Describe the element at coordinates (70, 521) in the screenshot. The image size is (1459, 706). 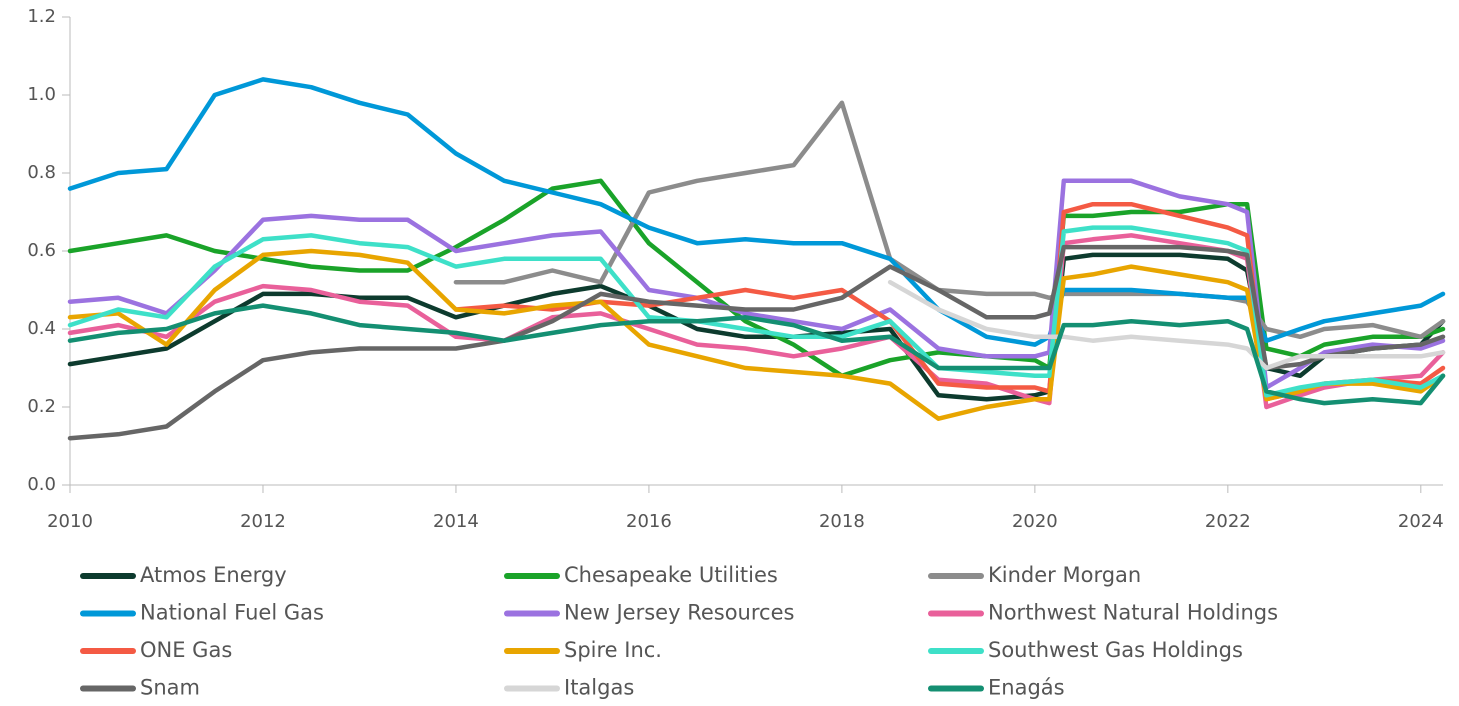
I see `x-tick-label: 2010` at that location.